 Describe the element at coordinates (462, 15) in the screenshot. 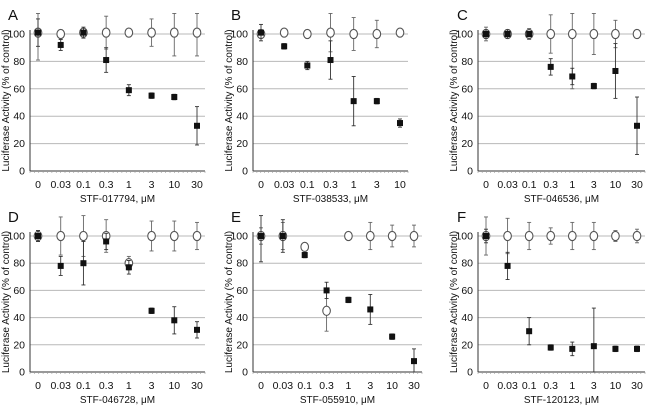

I see `panel-letter: C` at that location.